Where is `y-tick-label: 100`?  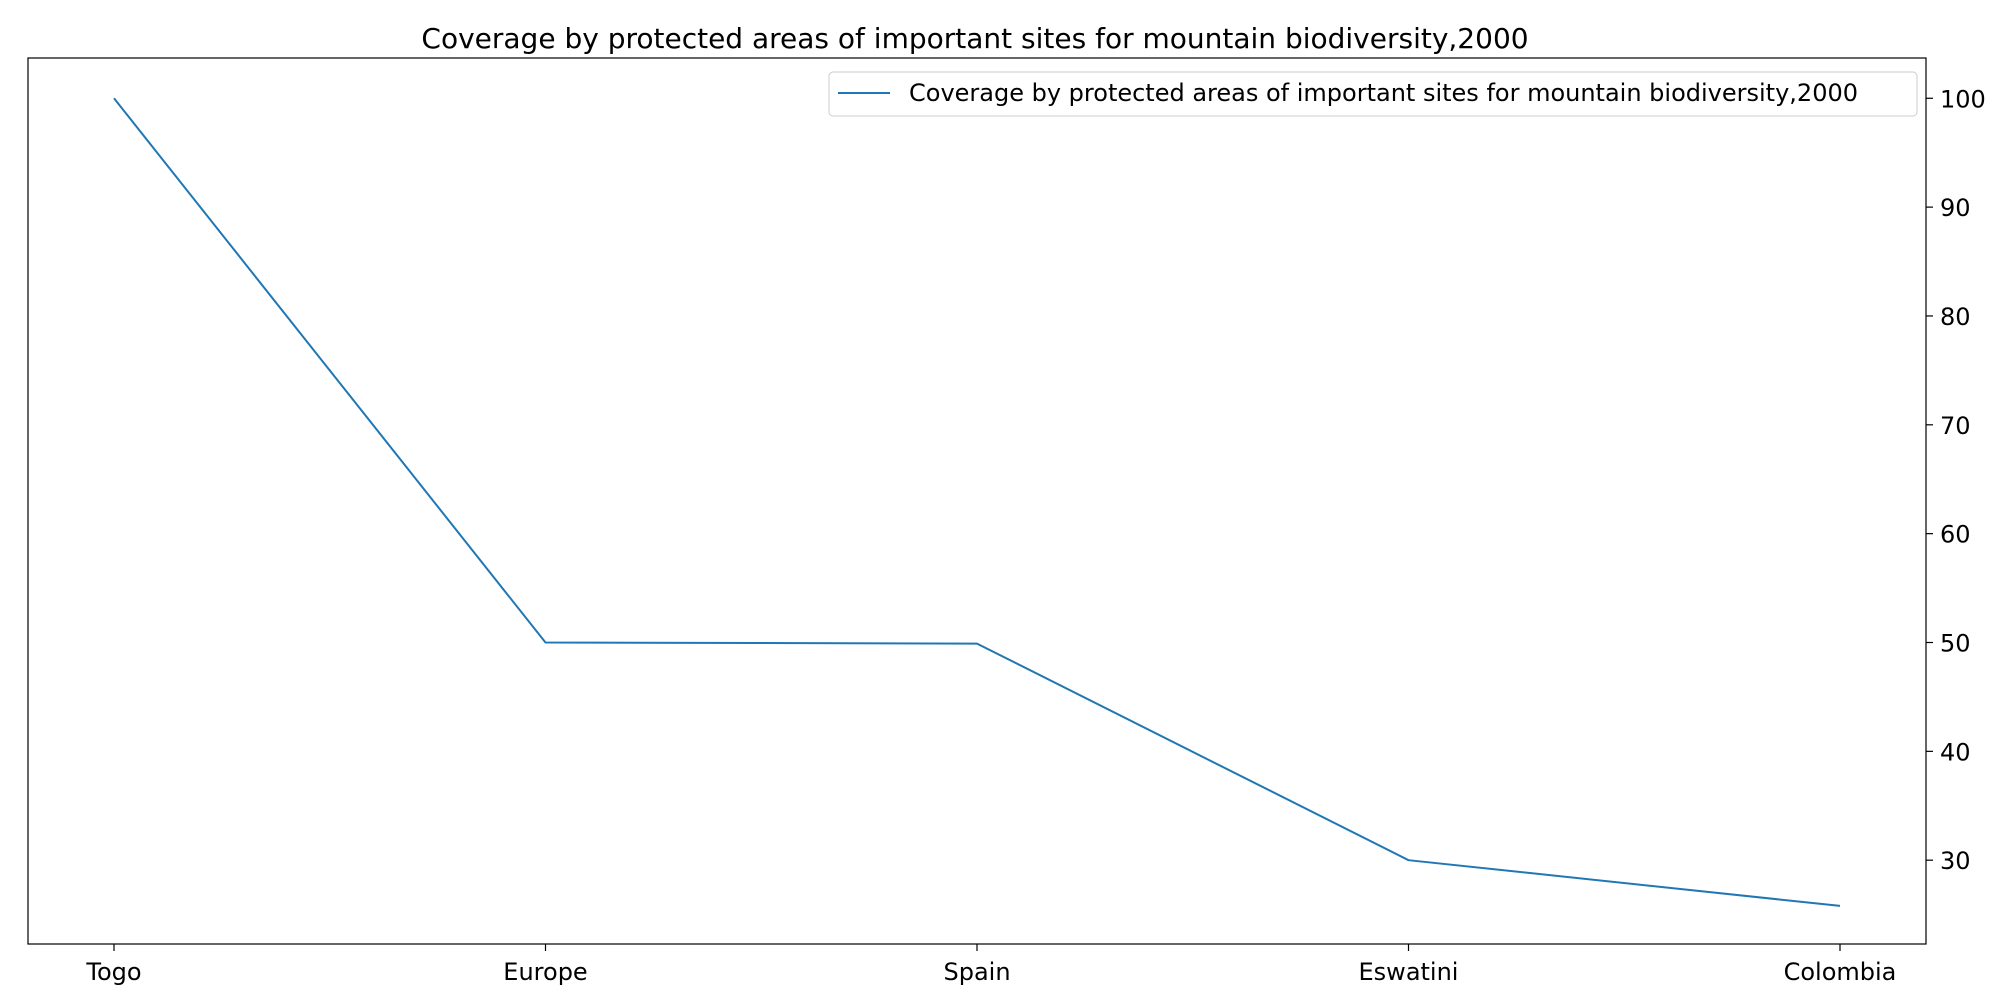 y-tick-label: 100 is located at coordinates (1963, 99).